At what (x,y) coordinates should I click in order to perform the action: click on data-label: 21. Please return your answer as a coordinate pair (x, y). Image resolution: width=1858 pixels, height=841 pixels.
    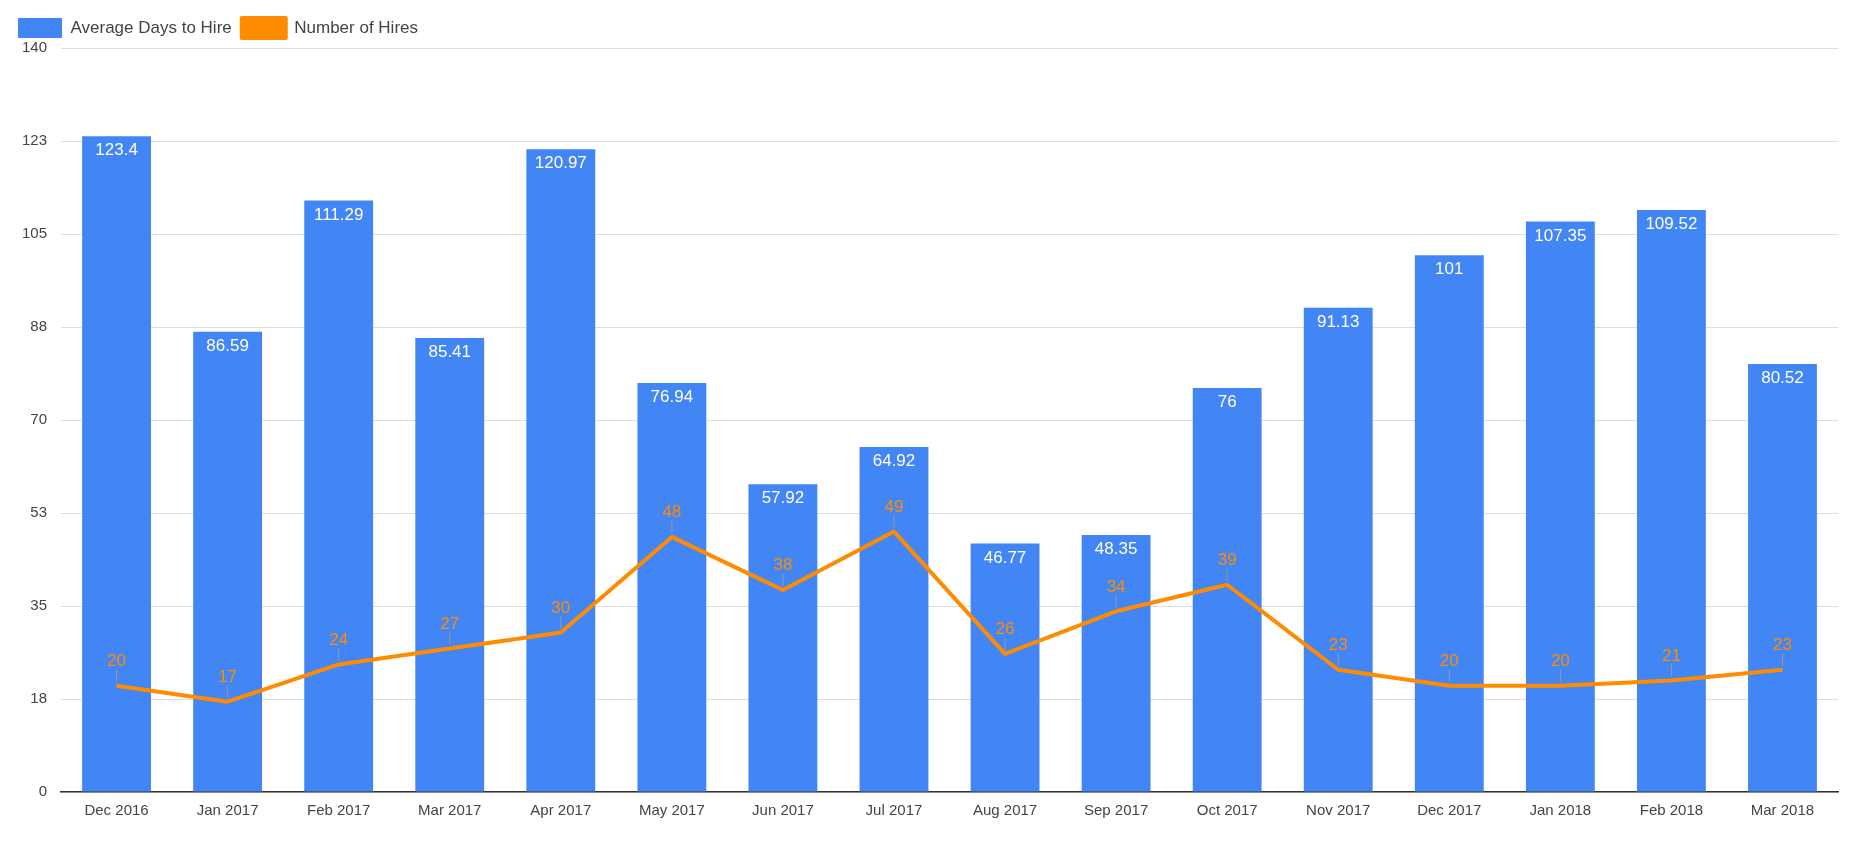
    Looking at the image, I should click on (1671, 655).